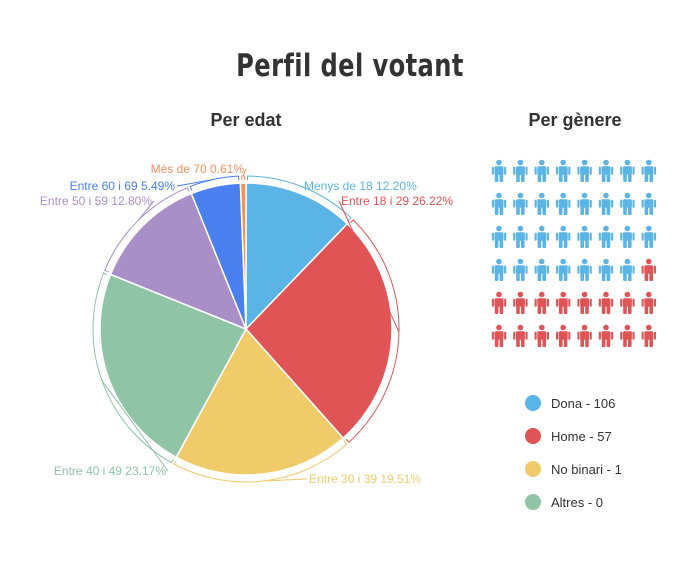 This screenshot has height=585, width=700. What do you see at coordinates (123, 186) in the screenshot?
I see `pie-data-label: Entre 60 i 69 5.49%` at bounding box center [123, 186].